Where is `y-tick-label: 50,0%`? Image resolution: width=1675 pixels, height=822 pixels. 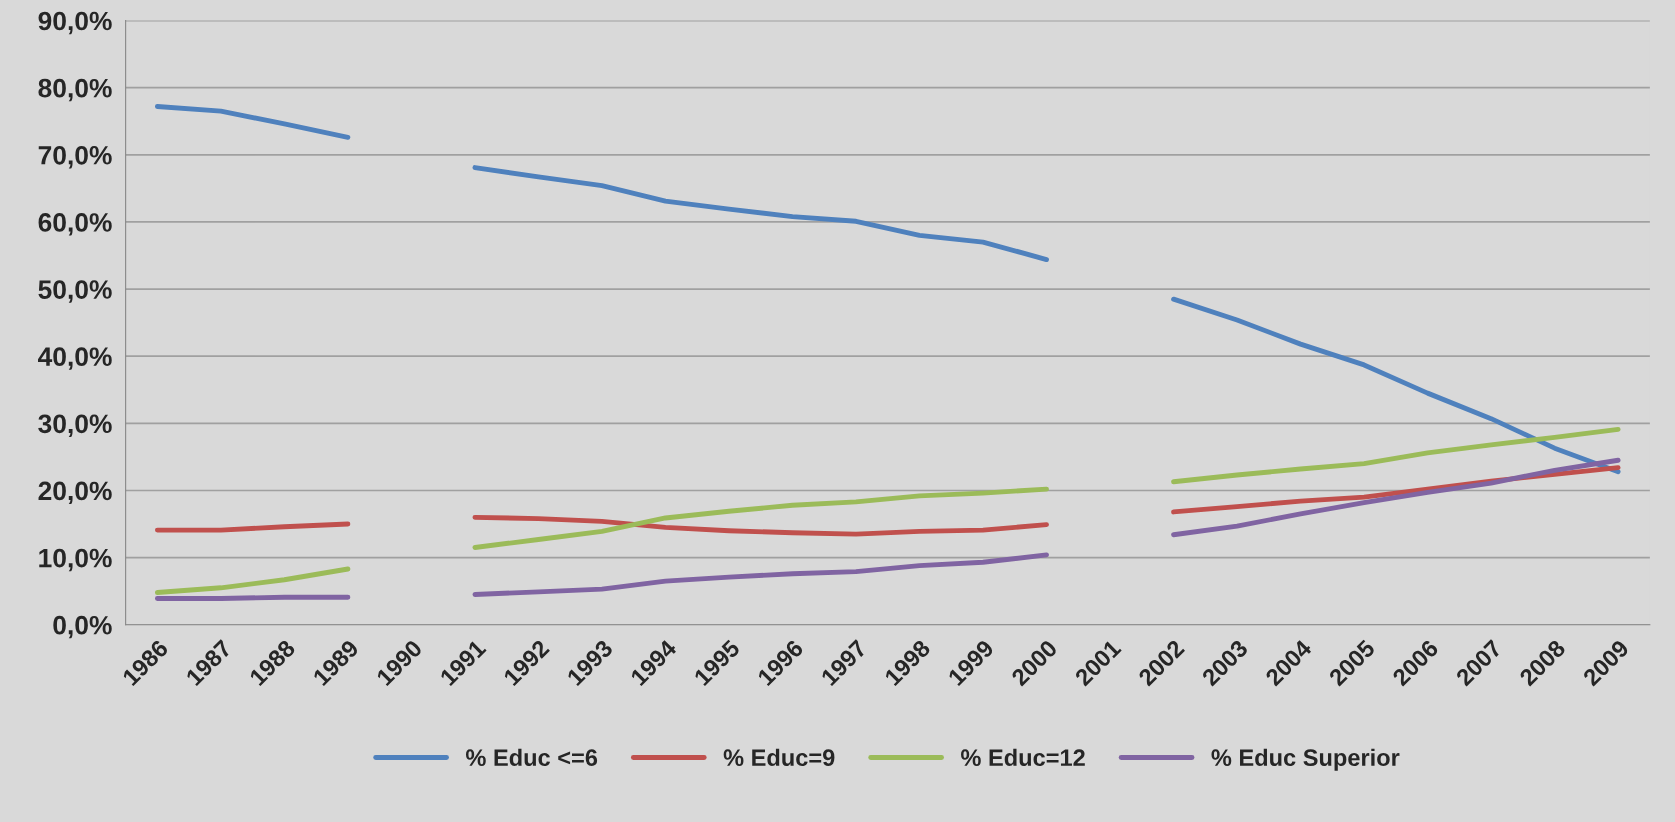
y-tick-label: 50,0% is located at coordinates (75, 291).